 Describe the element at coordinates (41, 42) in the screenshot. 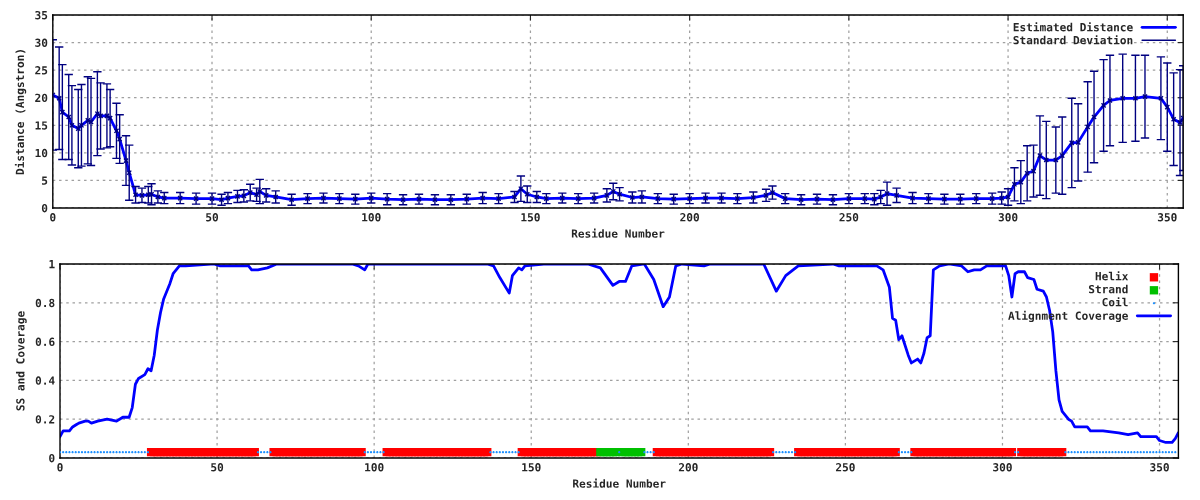

I see `y-tick-label: 30` at that location.